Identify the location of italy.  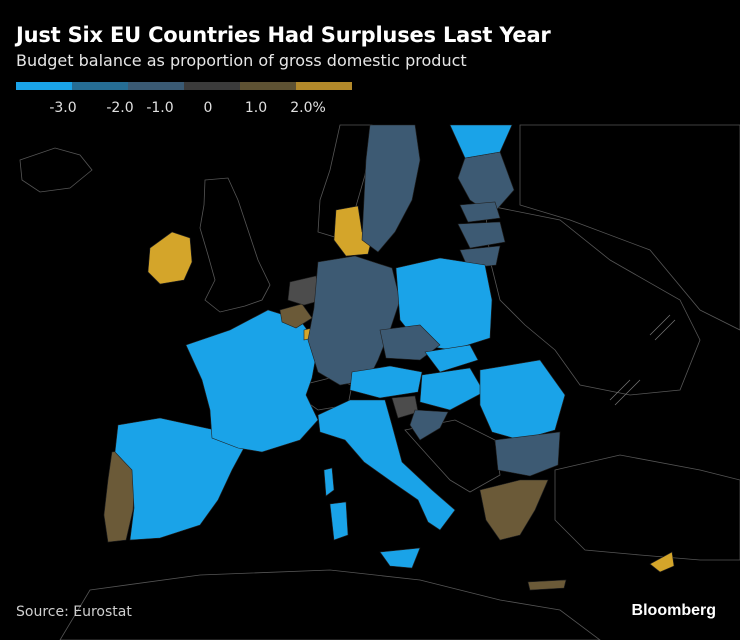
(386, 465).